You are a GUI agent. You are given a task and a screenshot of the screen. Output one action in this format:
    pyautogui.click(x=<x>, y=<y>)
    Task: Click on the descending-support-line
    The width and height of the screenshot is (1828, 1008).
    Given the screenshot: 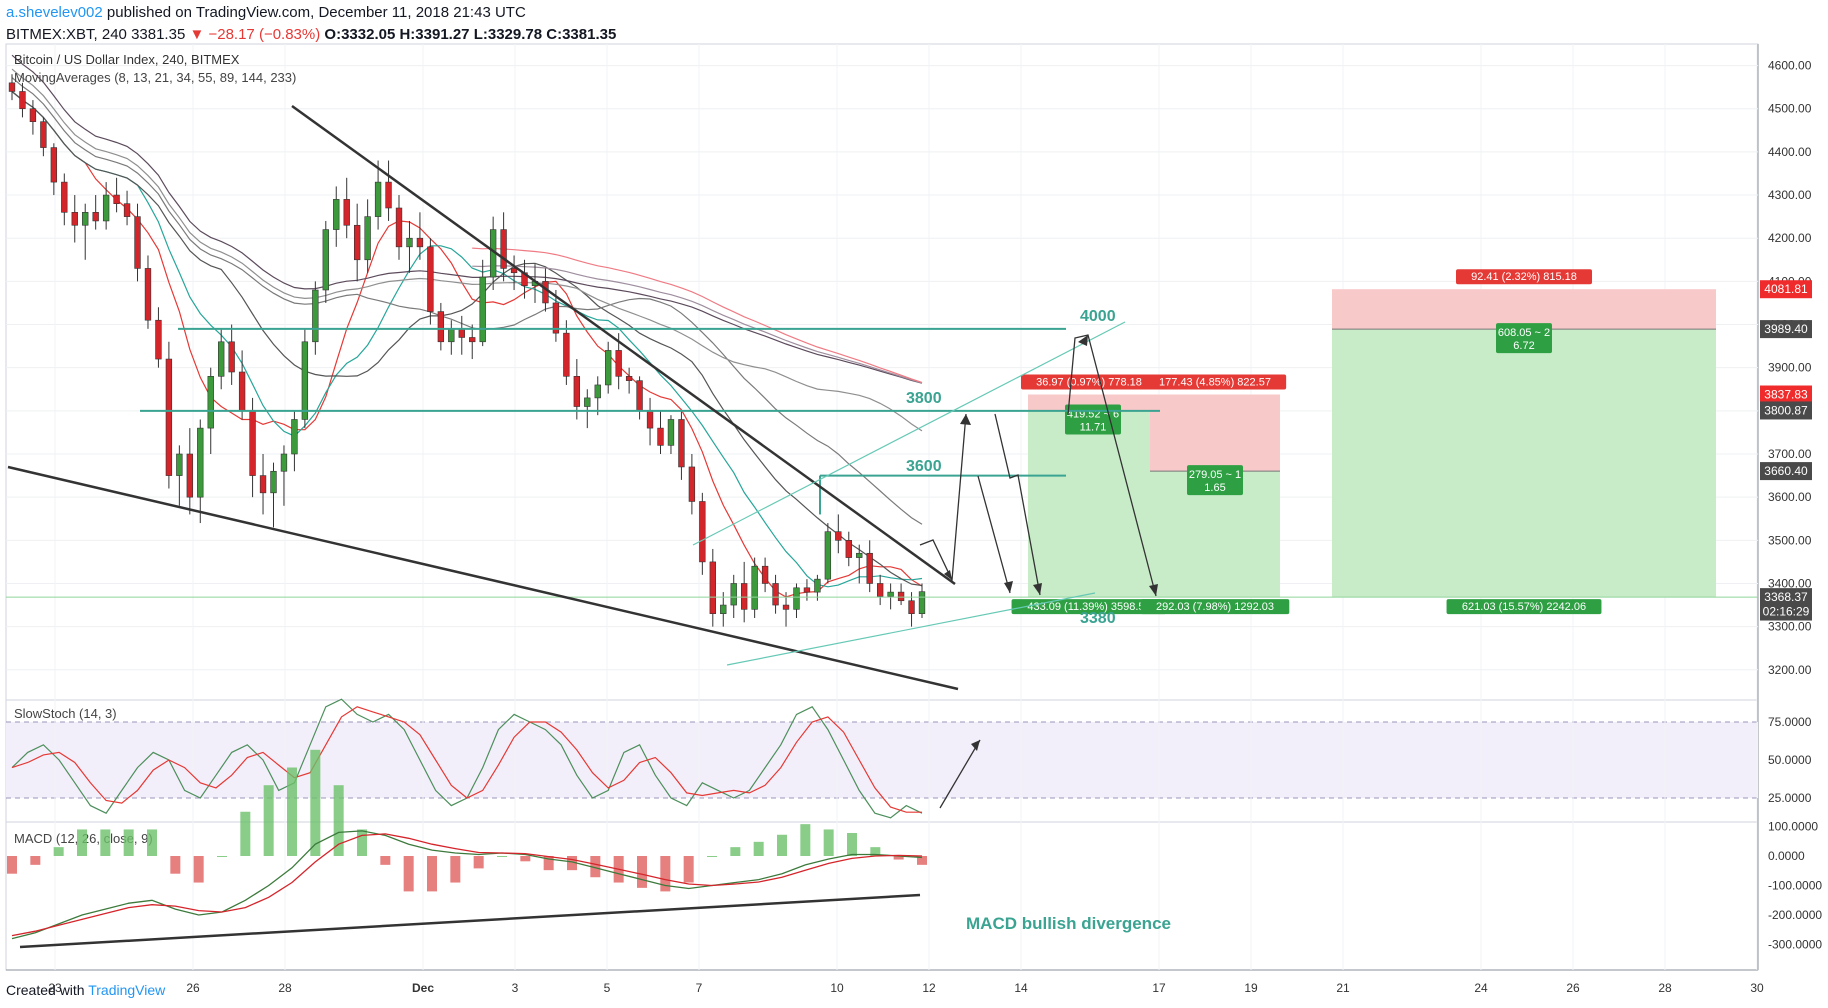 What is the action you would take?
    pyautogui.click(x=483, y=578)
    